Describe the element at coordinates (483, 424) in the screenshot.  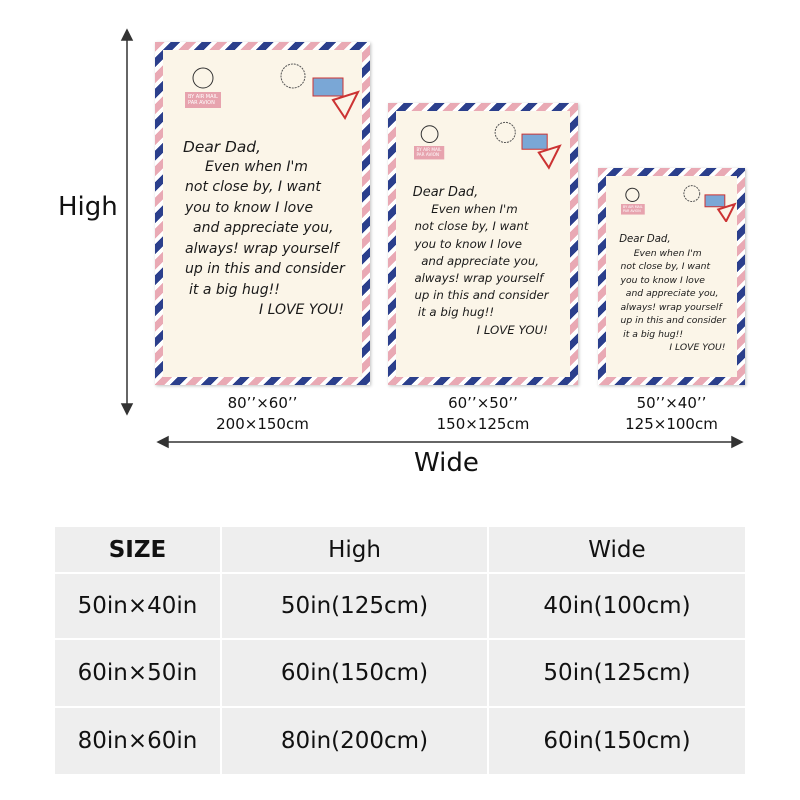
I see `size-cm: 150×125cm` at that location.